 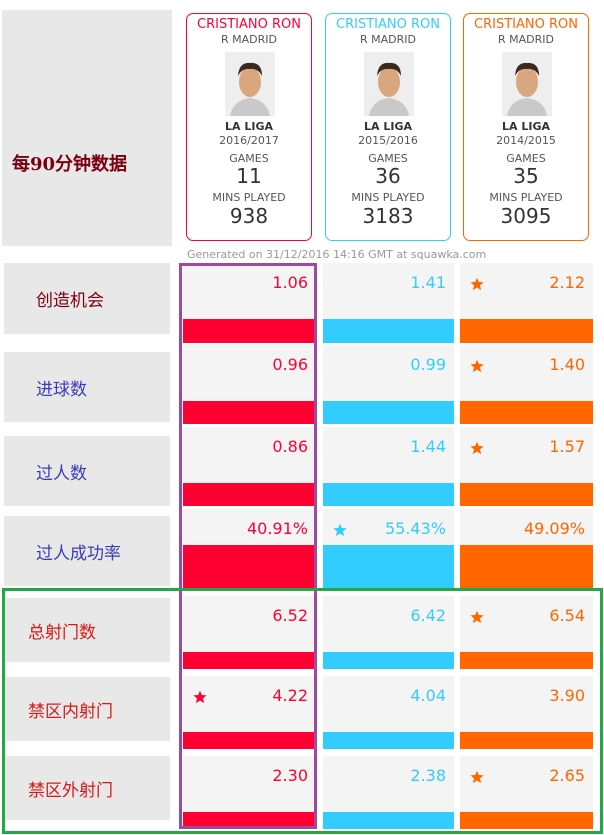 I want to click on mins: 3095, so click(x=526, y=216).